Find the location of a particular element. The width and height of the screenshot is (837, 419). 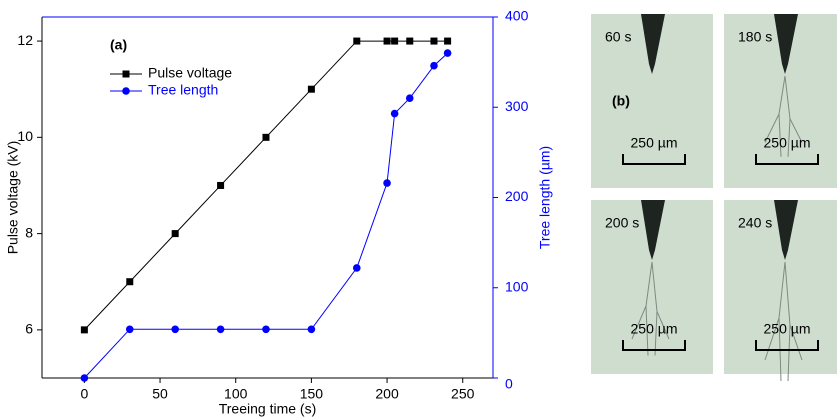

annotation: (a) is located at coordinates (118, 45).